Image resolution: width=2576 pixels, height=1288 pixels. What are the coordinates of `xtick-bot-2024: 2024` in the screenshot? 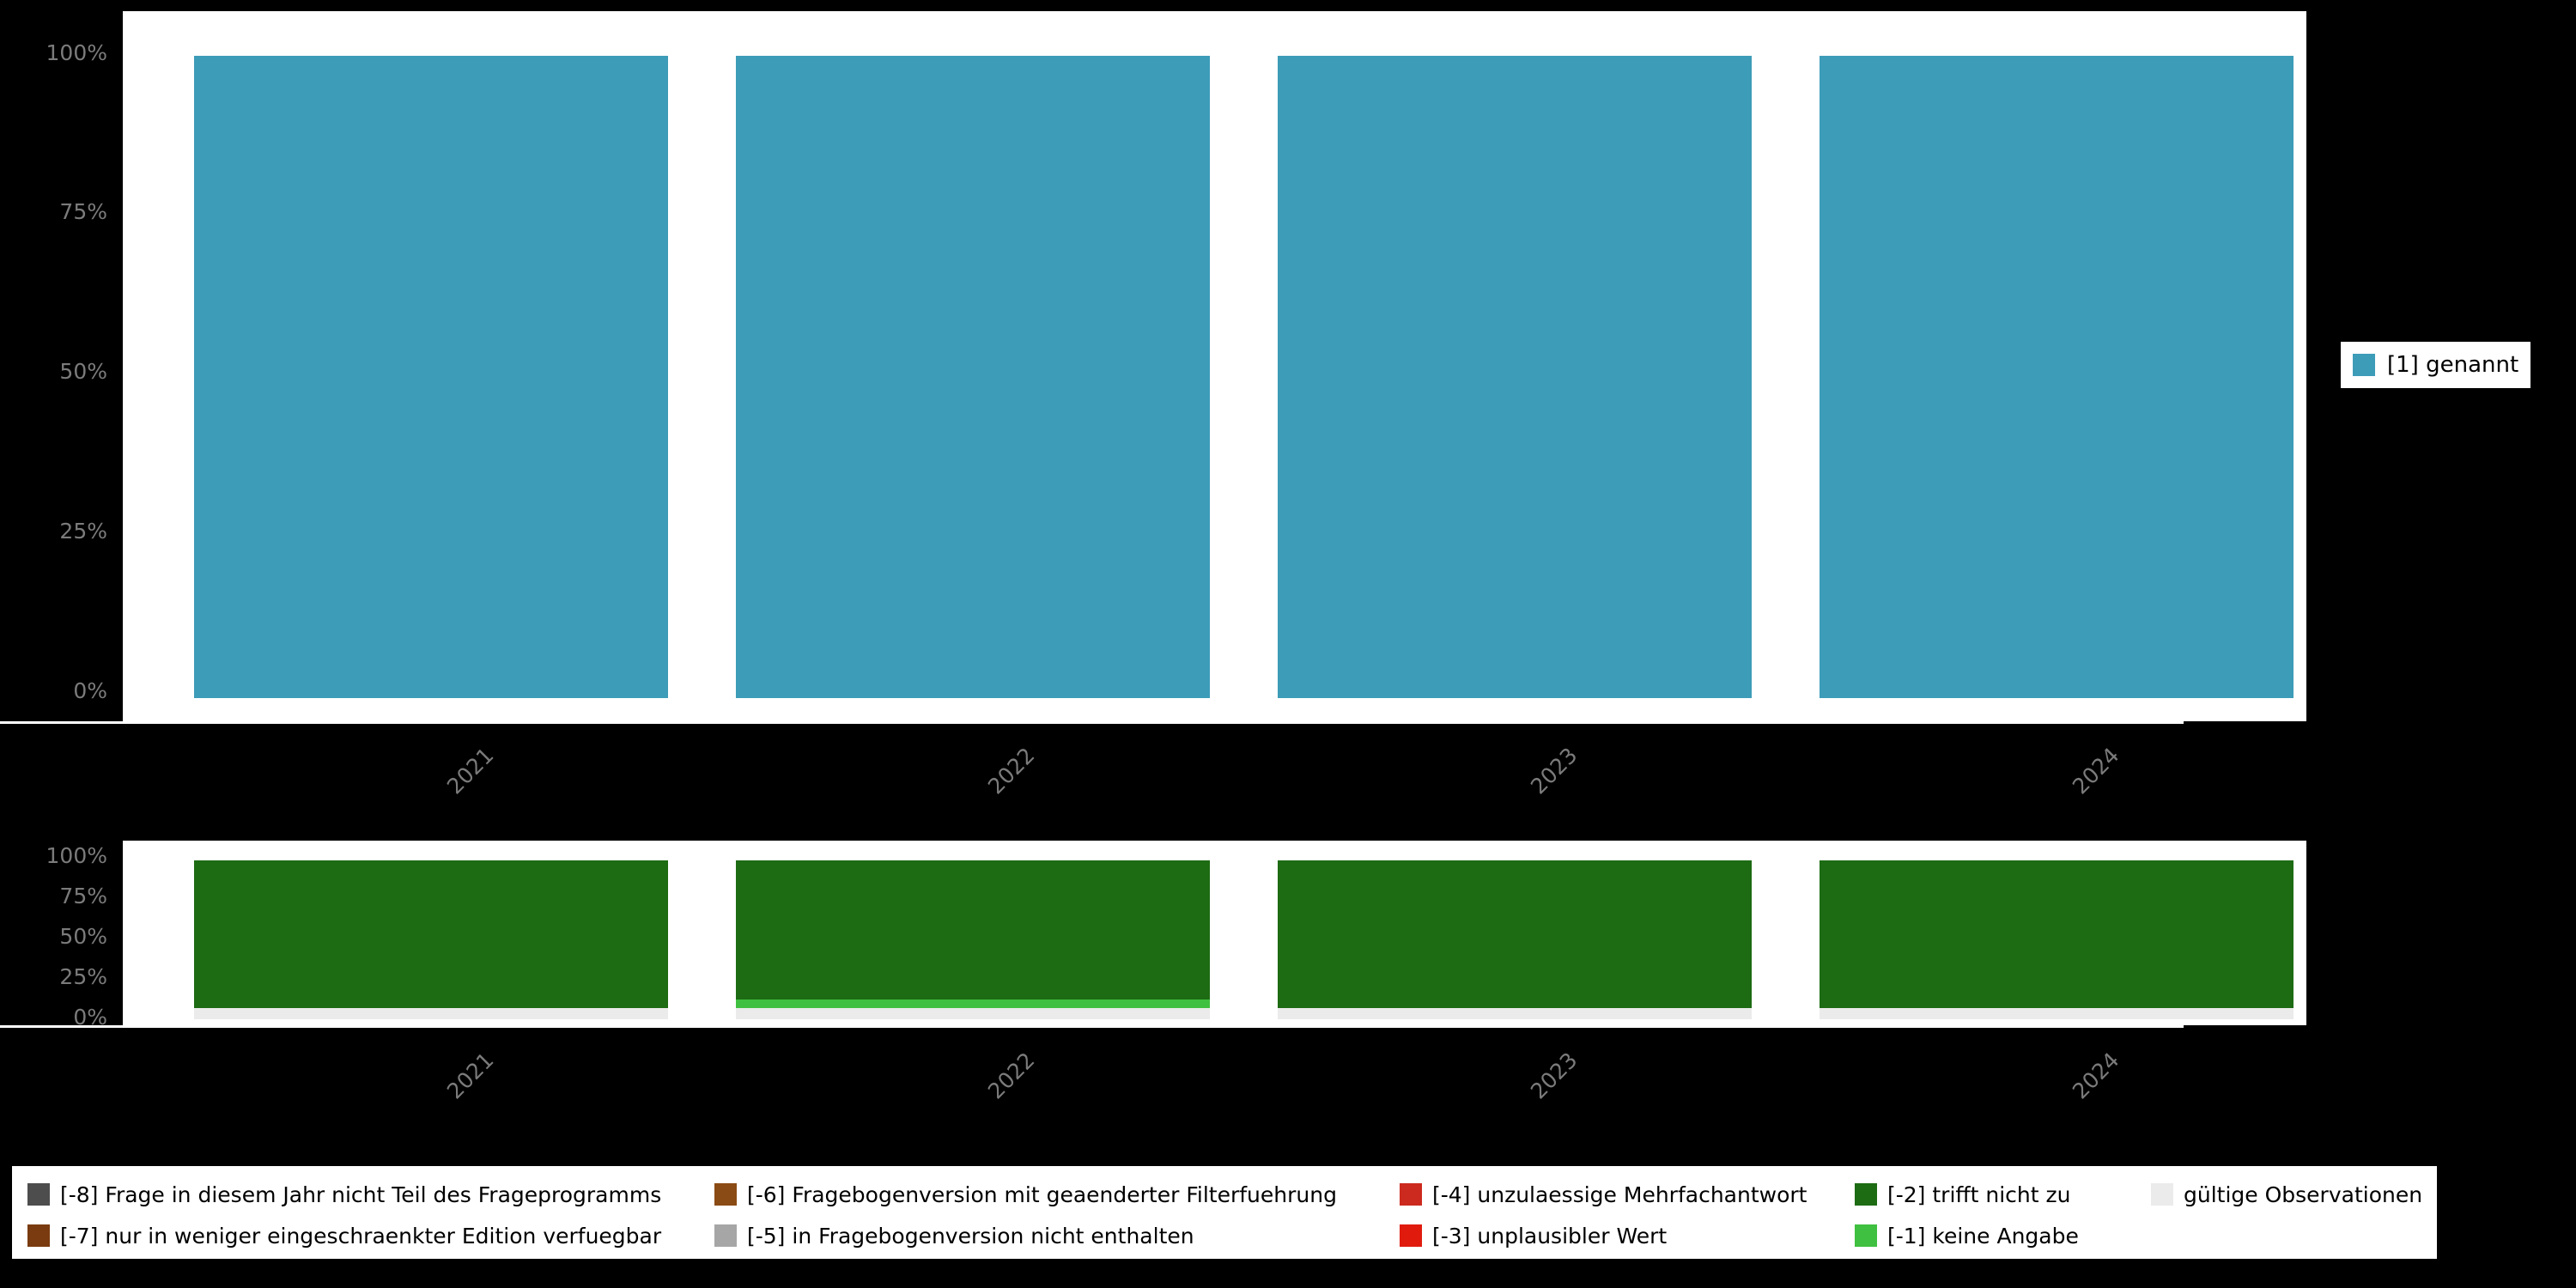 It's located at (2096, 1076).